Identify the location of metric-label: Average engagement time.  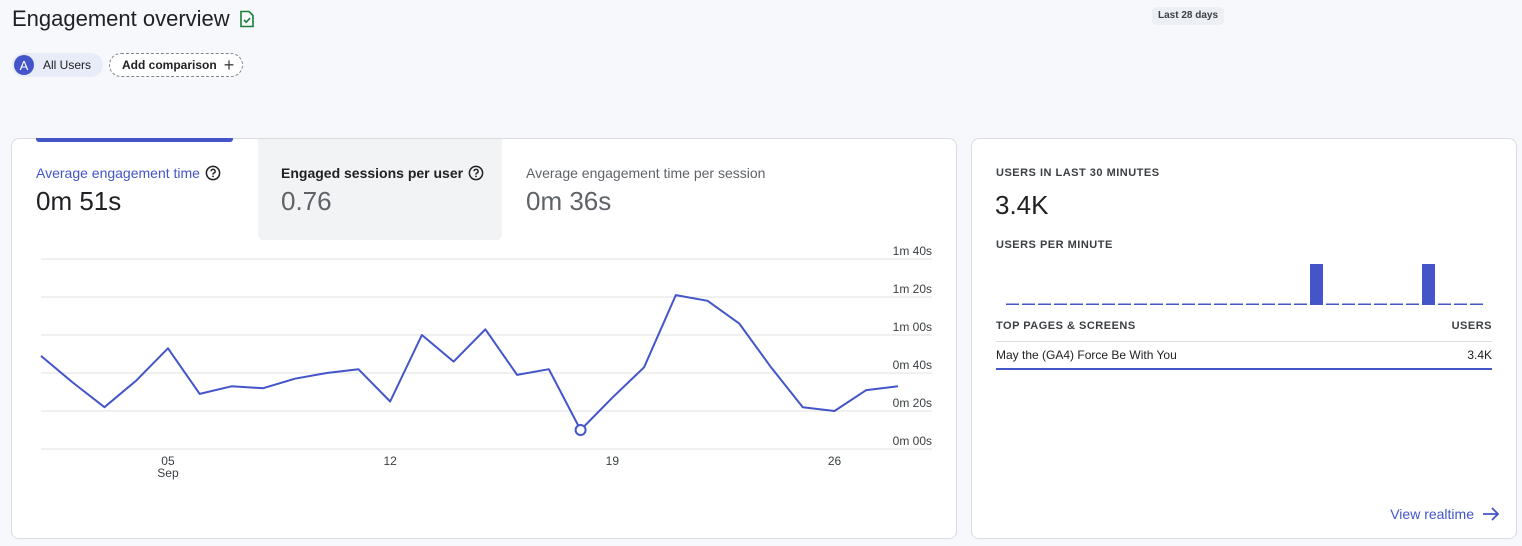
(128, 173).